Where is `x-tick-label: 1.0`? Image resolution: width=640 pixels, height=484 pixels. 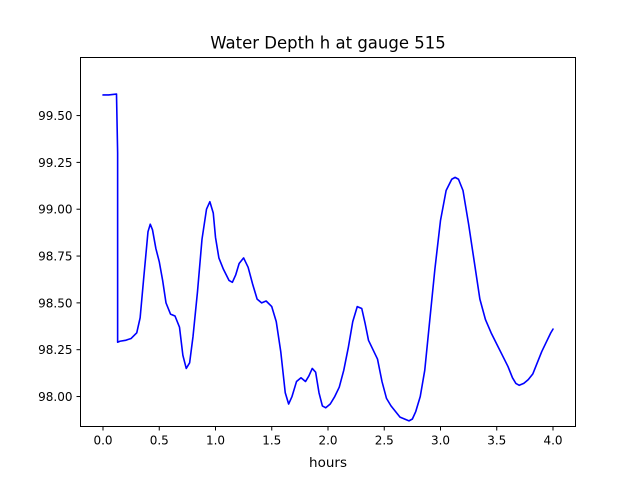 x-tick-label: 1.0 is located at coordinates (215, 441).